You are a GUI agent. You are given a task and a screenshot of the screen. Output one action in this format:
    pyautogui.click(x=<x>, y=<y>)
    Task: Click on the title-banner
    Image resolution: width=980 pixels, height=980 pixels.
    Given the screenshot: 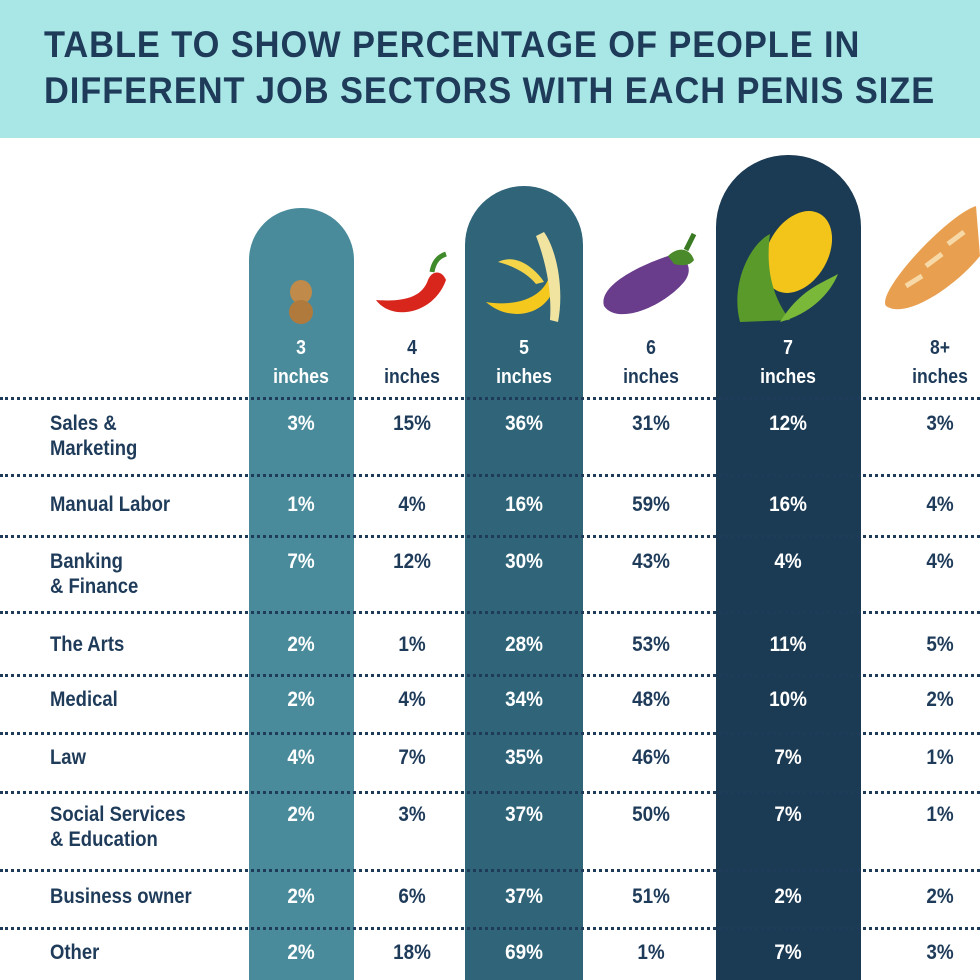 What is the action you would take?
    pyautogui.click(x=490, y=69)
    